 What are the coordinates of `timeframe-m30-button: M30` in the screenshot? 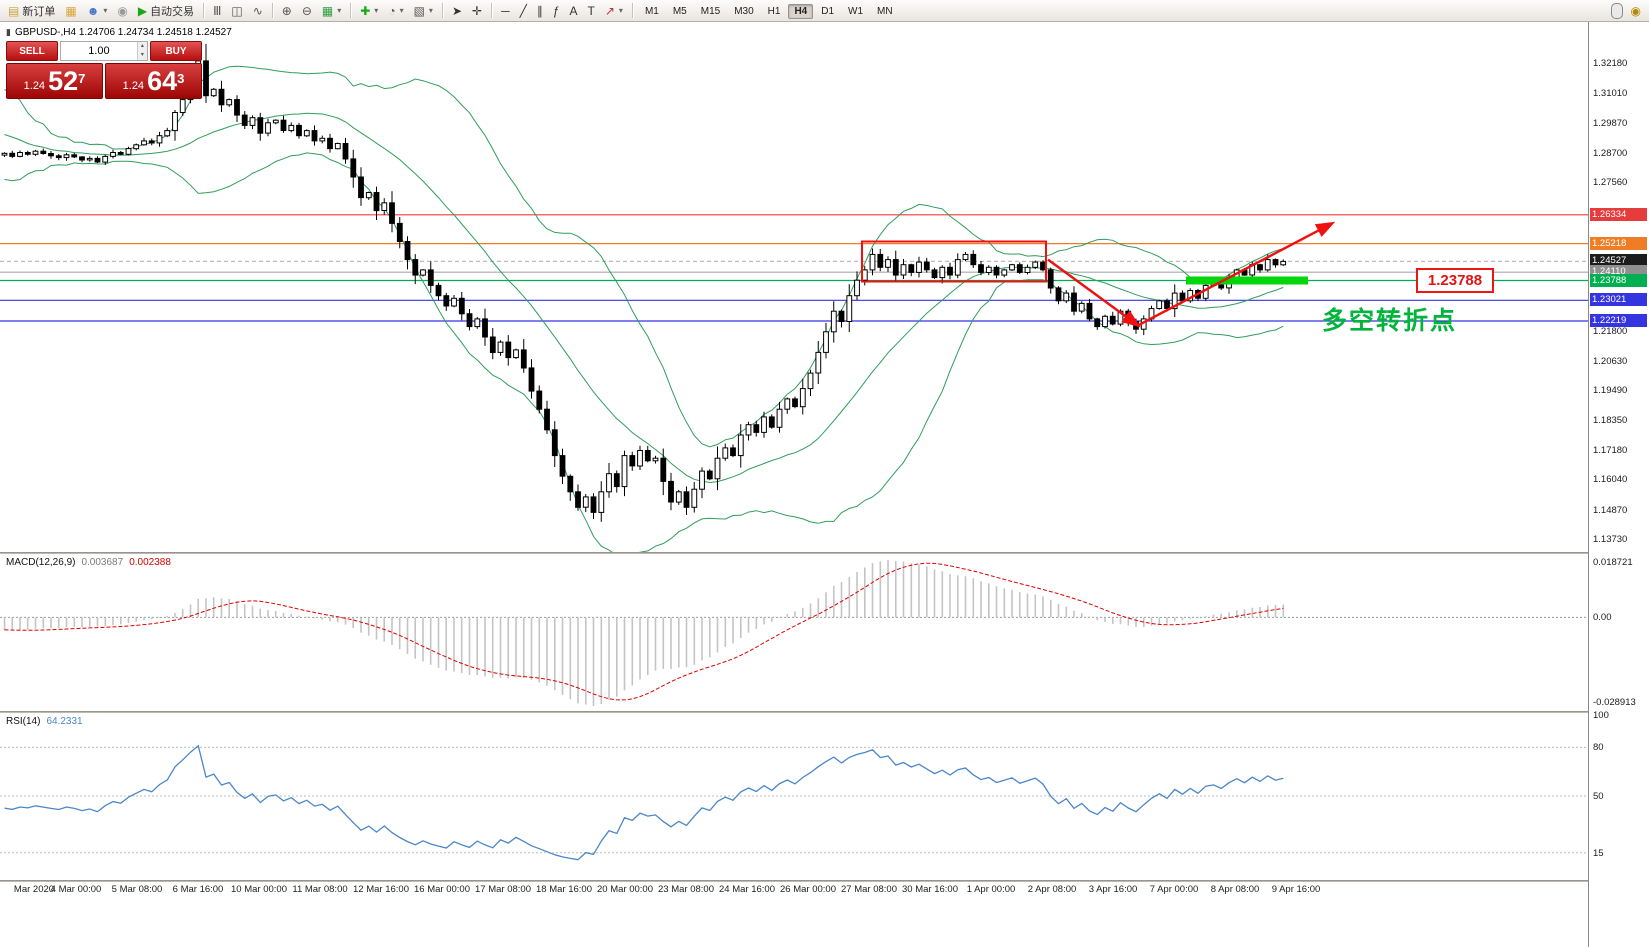 It's located at (744, 11).